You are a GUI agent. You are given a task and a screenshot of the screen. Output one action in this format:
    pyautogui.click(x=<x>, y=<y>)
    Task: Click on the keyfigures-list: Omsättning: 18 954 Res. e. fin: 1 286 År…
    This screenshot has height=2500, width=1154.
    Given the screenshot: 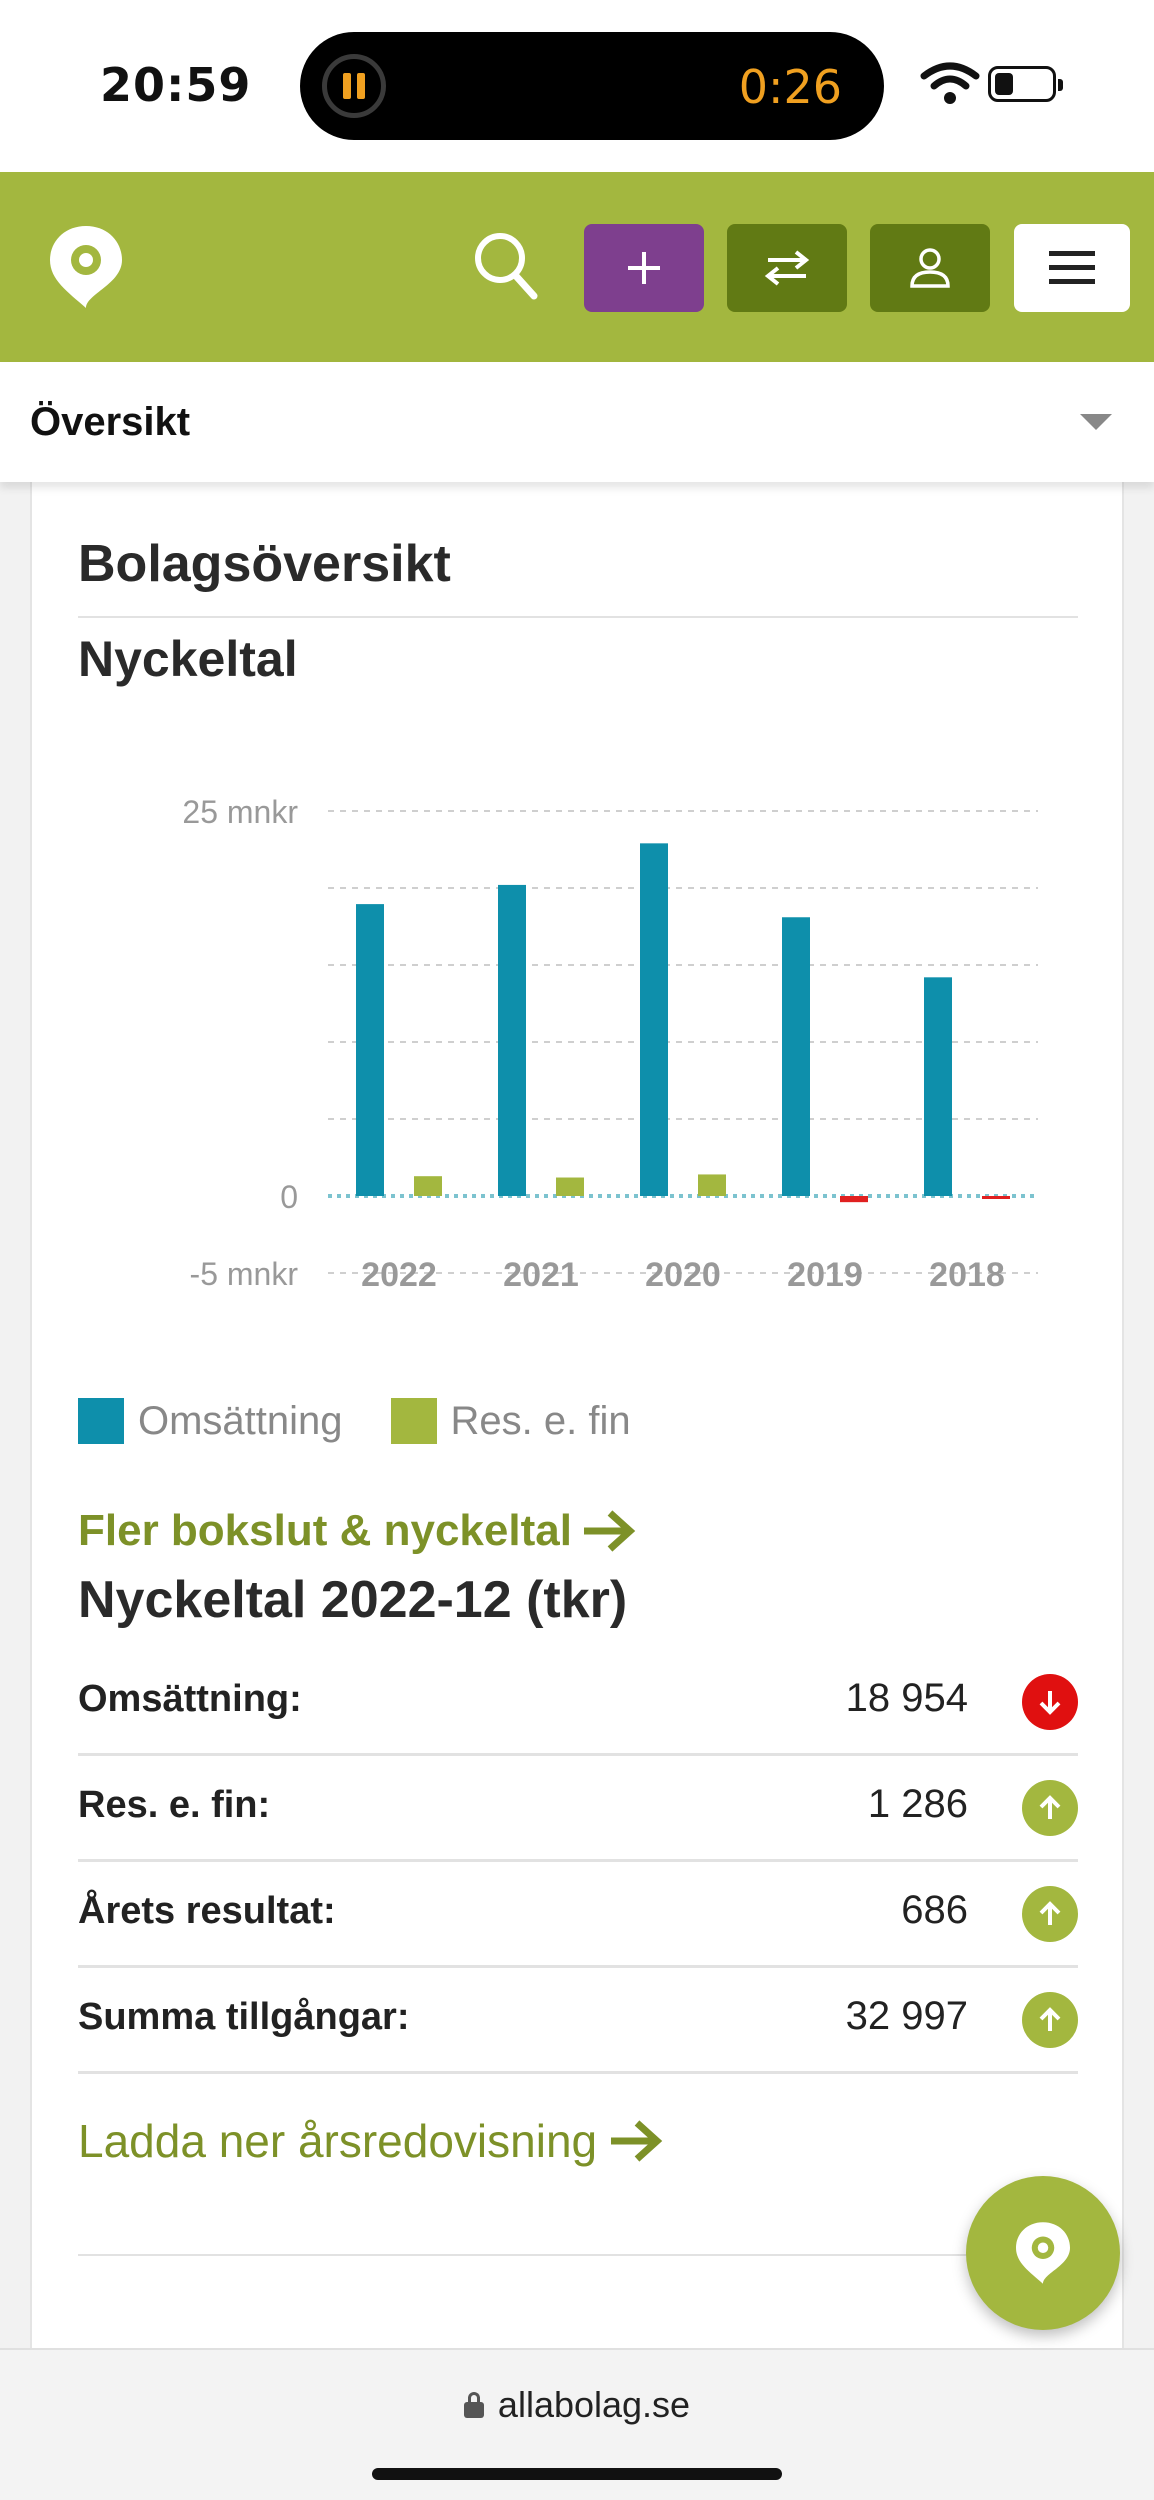 What is the action you would take?
    pyautogui.click(x=578, y=1862)
    